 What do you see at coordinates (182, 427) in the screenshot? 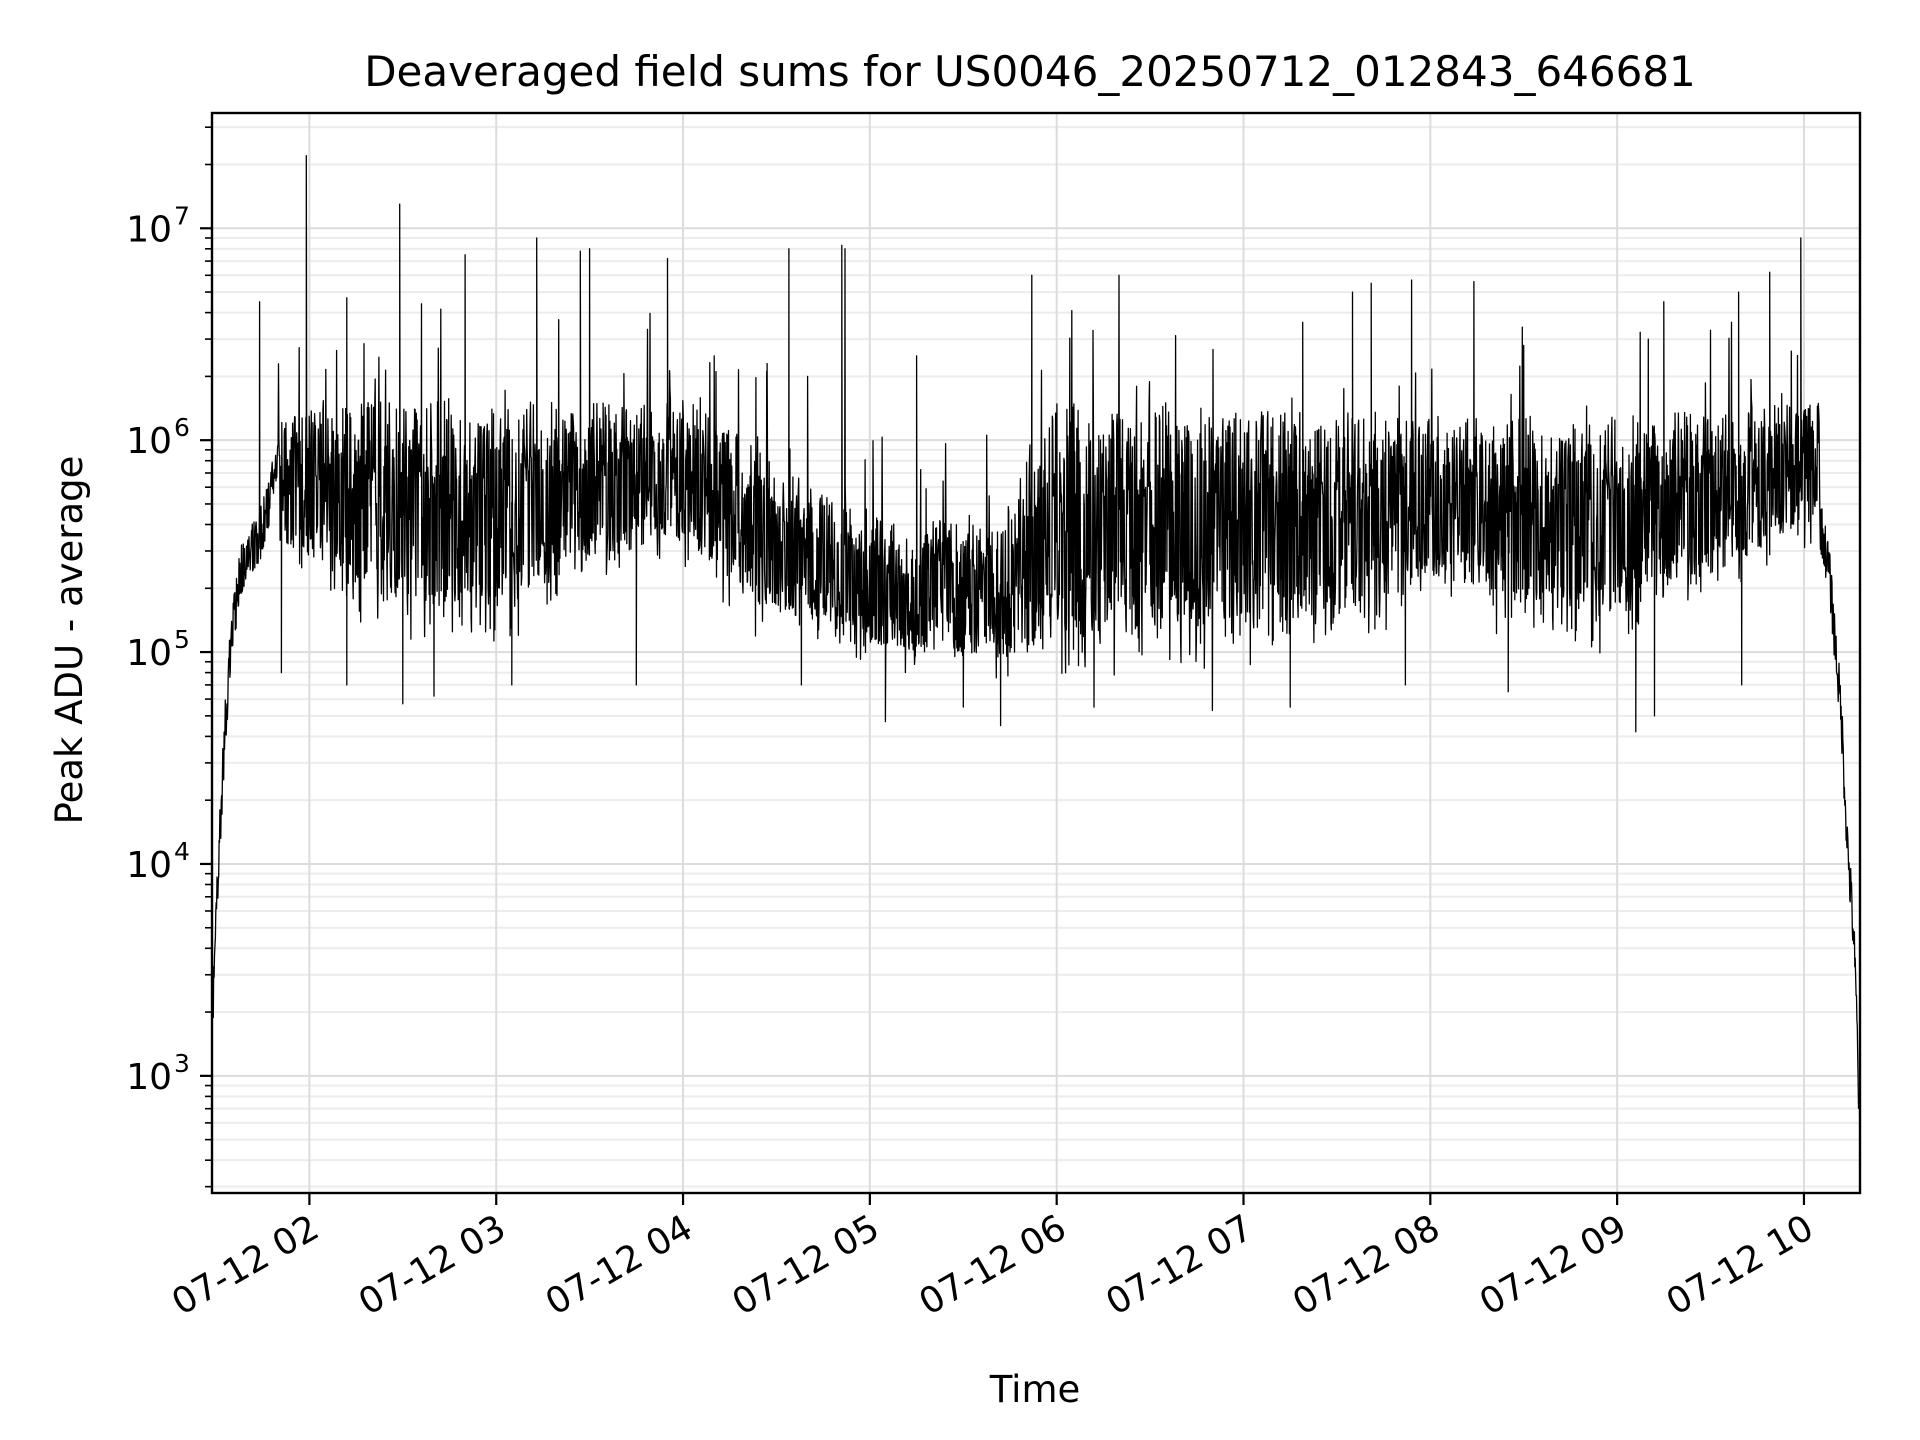
I see `y-tick-label-exponent: 6` at bounding box center [182, 427].